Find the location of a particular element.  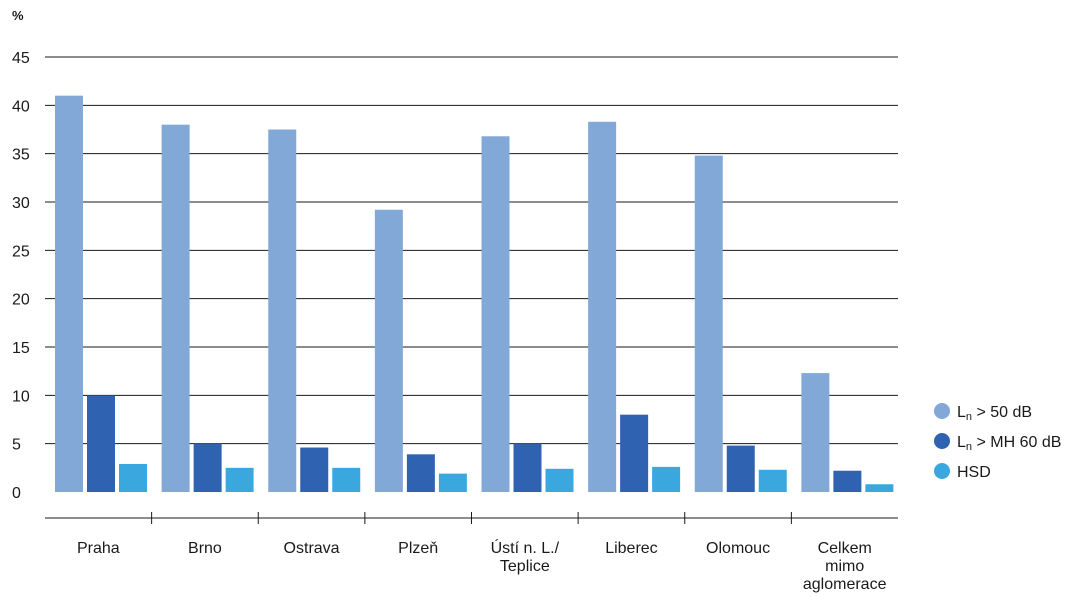

y-axis-ticks: 0 5 10 15 20 25 30 35 40 45 is located at coordinates (21, 276).